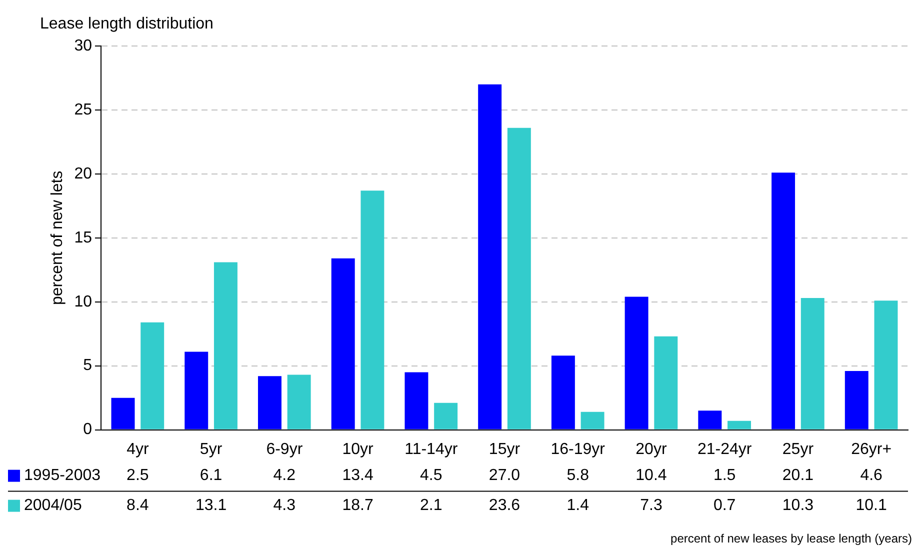  What do you see at coordinates (53, 505) in the screenshot?
I see `legend-label: 2004/05` at bounding box center [53, 505].